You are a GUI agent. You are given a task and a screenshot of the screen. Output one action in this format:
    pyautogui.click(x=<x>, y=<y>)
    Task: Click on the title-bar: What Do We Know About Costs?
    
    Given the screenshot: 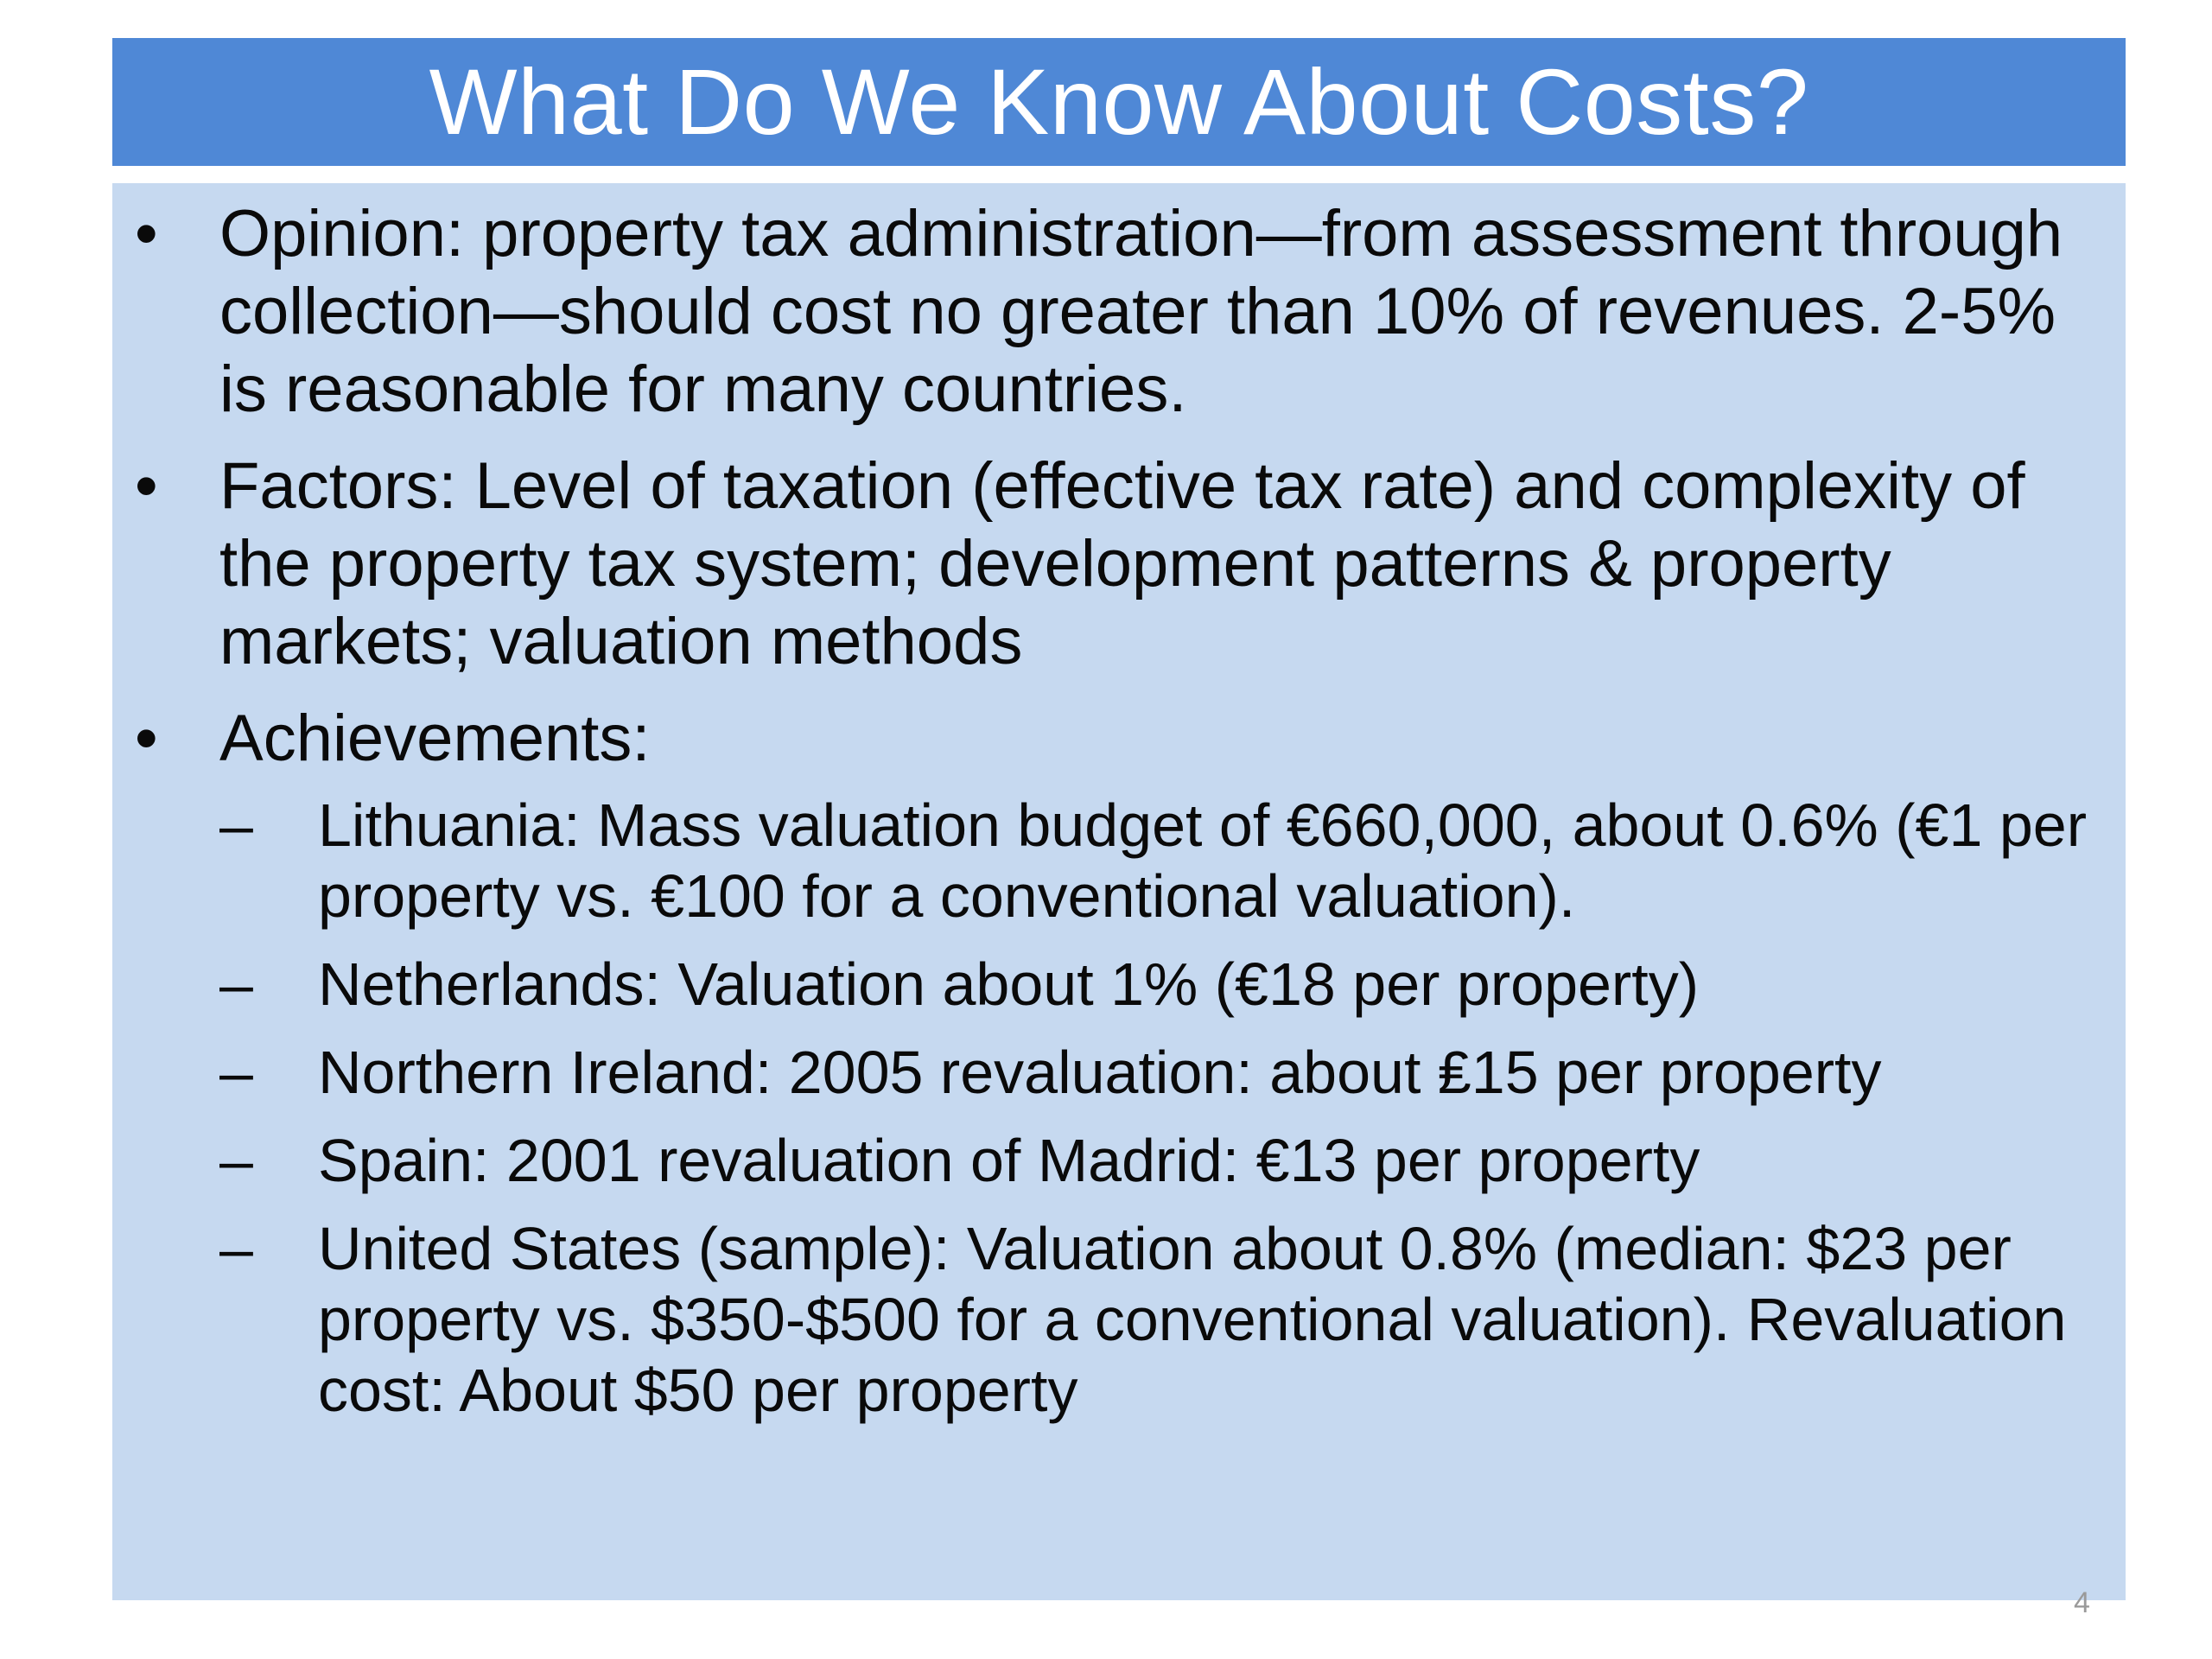 What is the action you would take?
    pyautogui.click(x=1119, y=102)
    